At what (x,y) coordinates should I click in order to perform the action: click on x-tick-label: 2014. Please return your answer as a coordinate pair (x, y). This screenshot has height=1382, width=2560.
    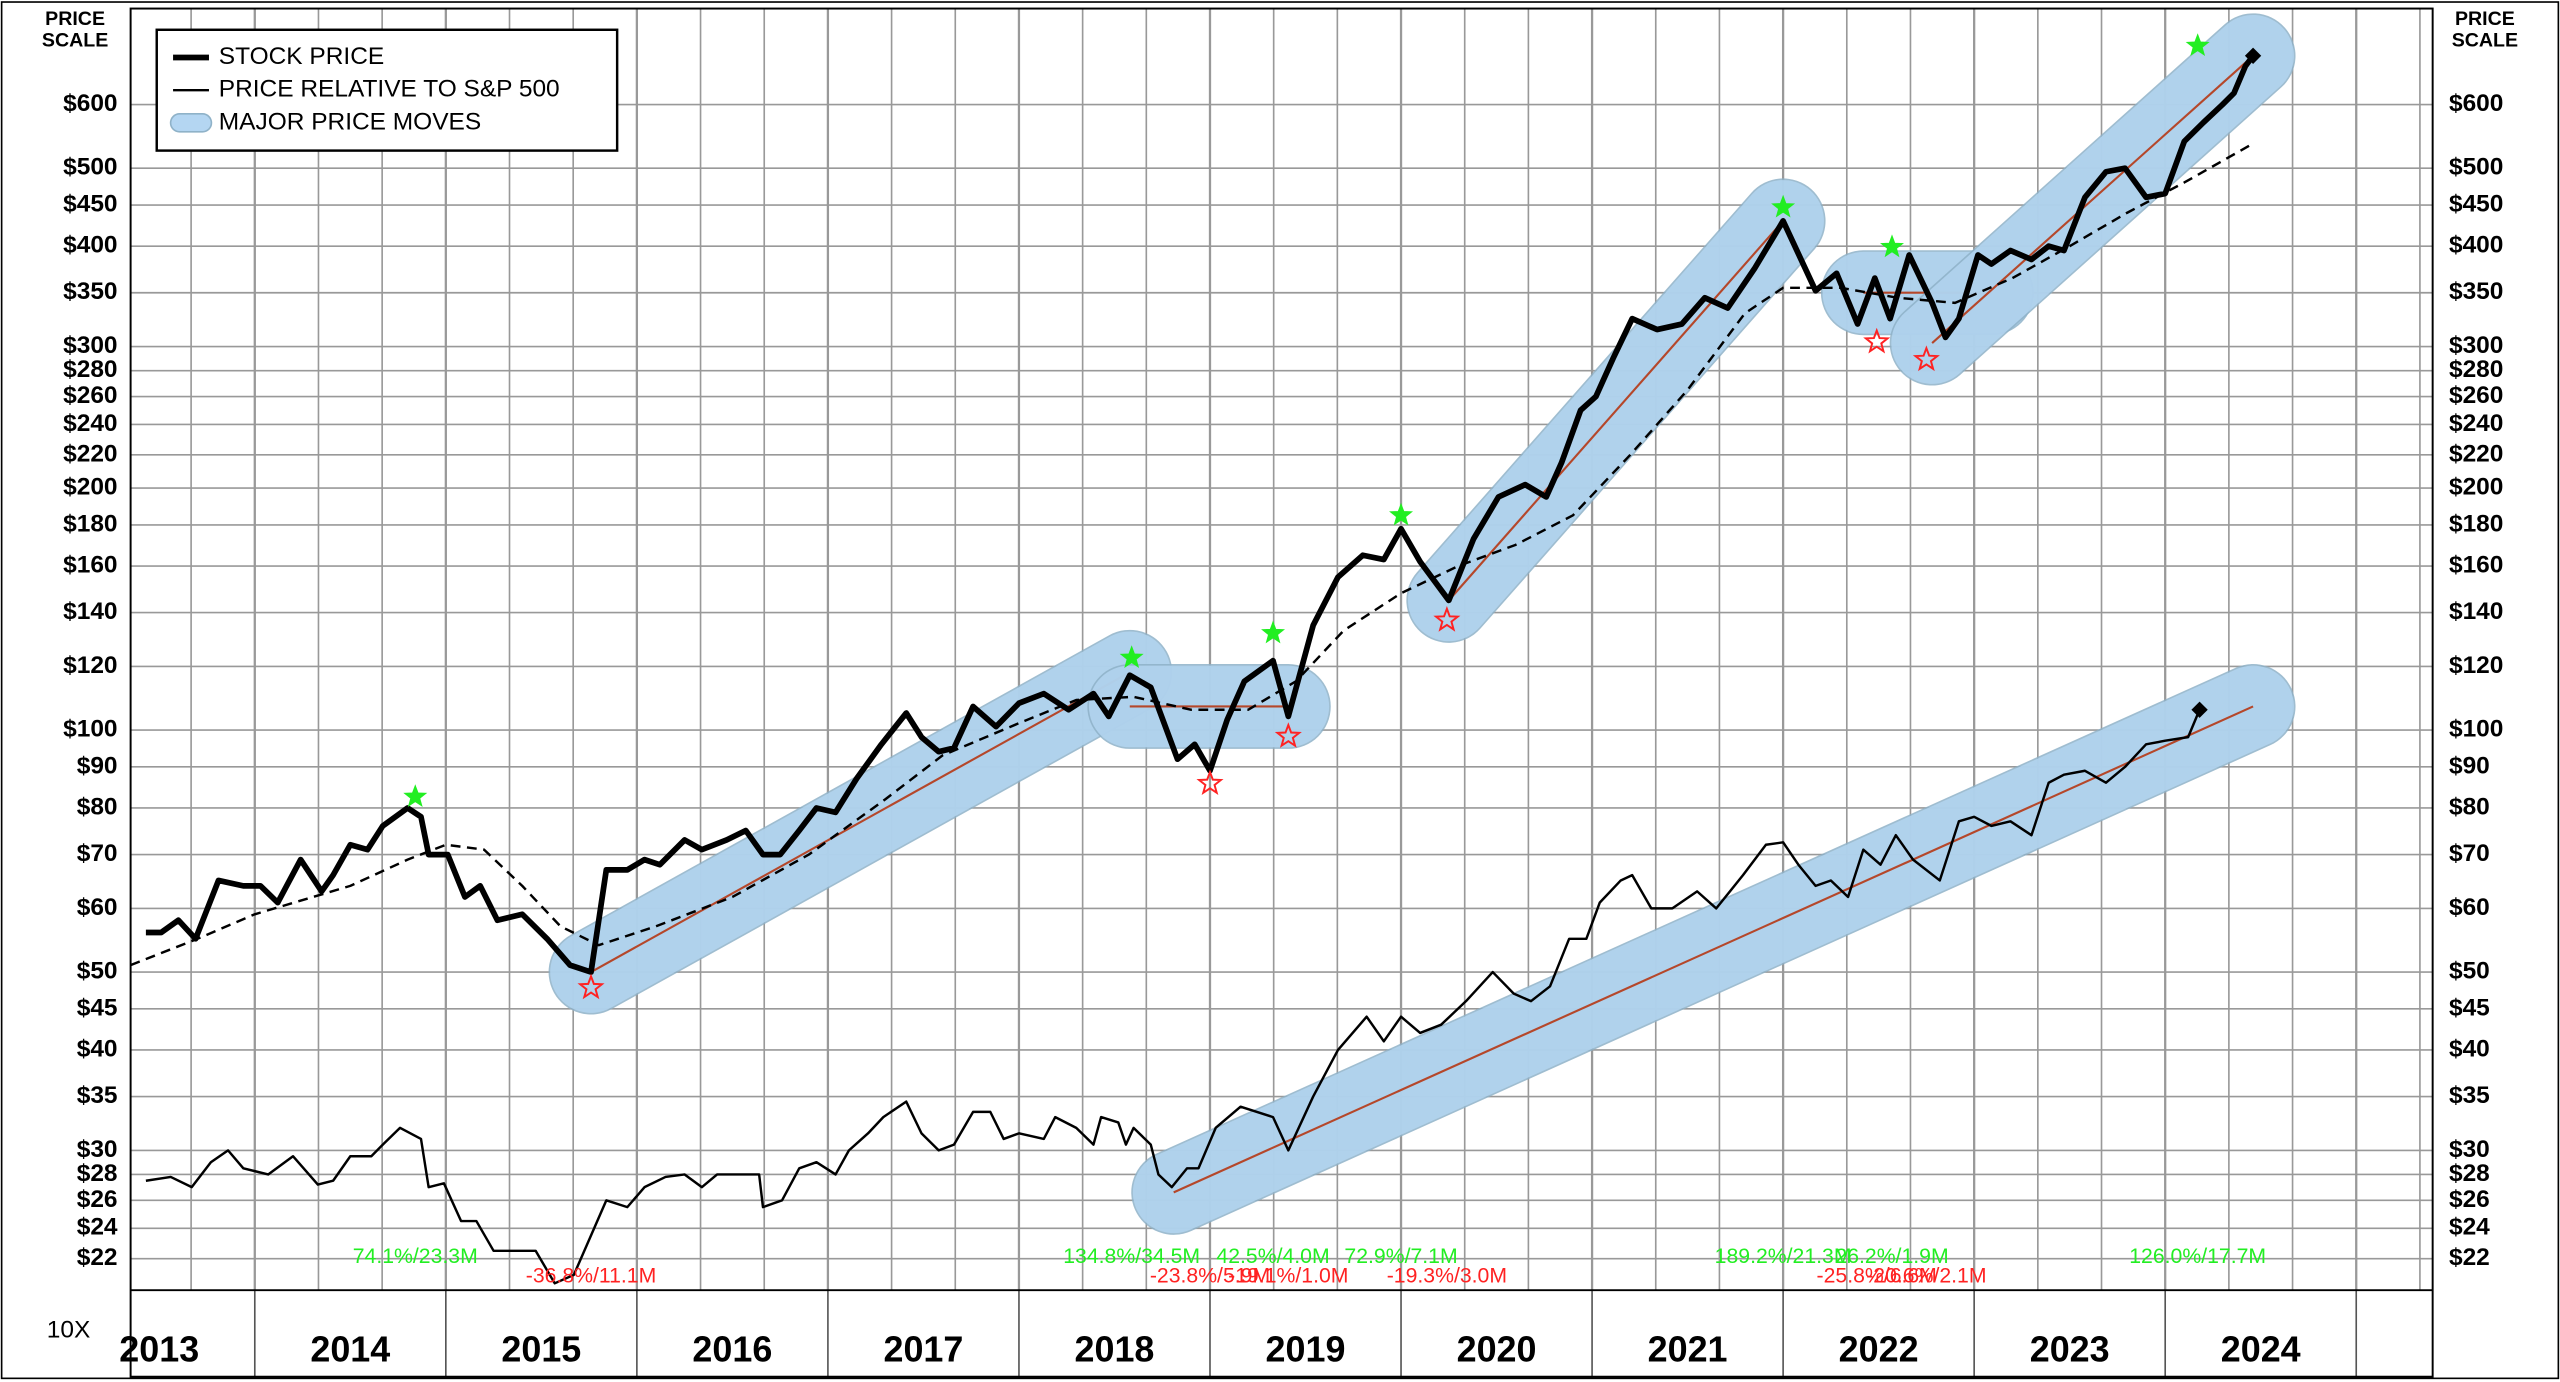
    Looking at the image, I should click on (350, 1349).